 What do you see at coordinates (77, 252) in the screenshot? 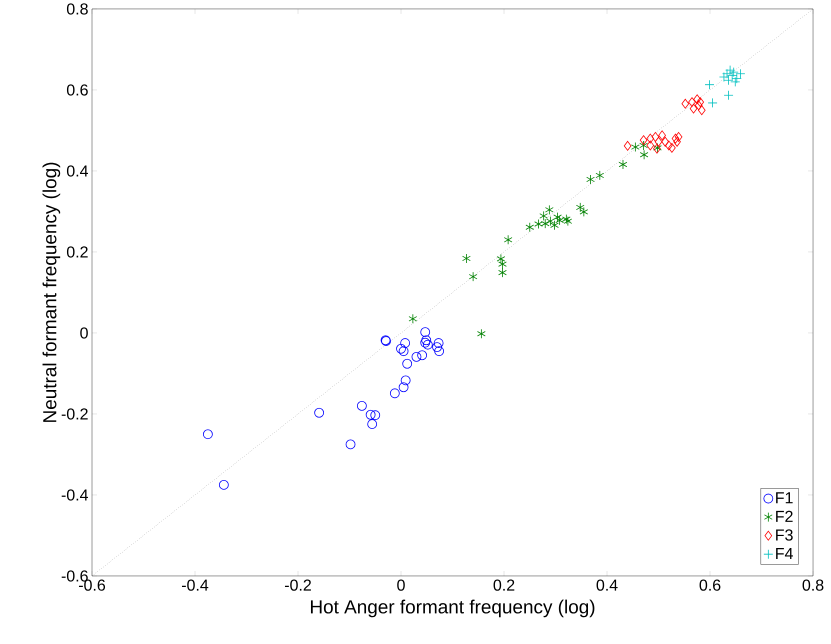
I see `y-tick-label: 0.2` at bounding box center [77, 252].